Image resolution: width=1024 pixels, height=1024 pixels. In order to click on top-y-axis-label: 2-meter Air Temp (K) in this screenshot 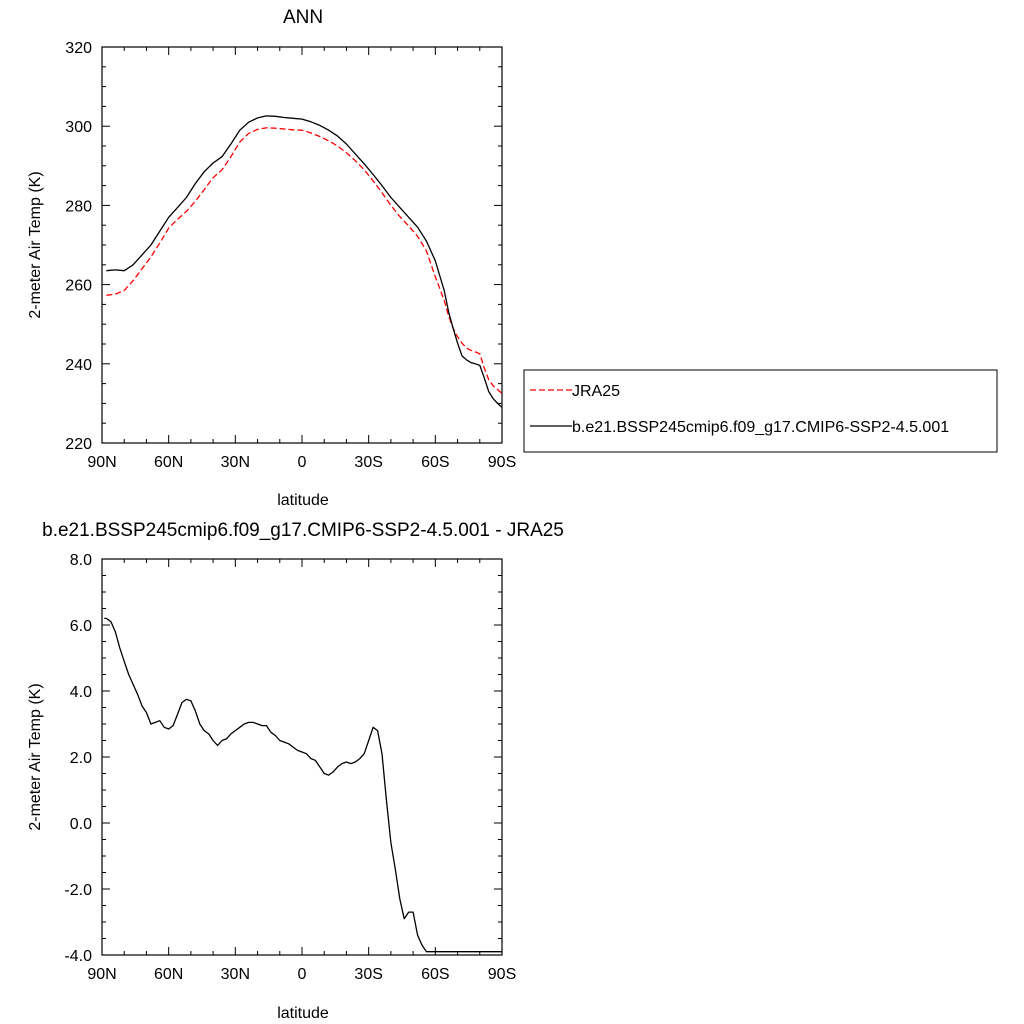, I will do `click(35, 244)`.